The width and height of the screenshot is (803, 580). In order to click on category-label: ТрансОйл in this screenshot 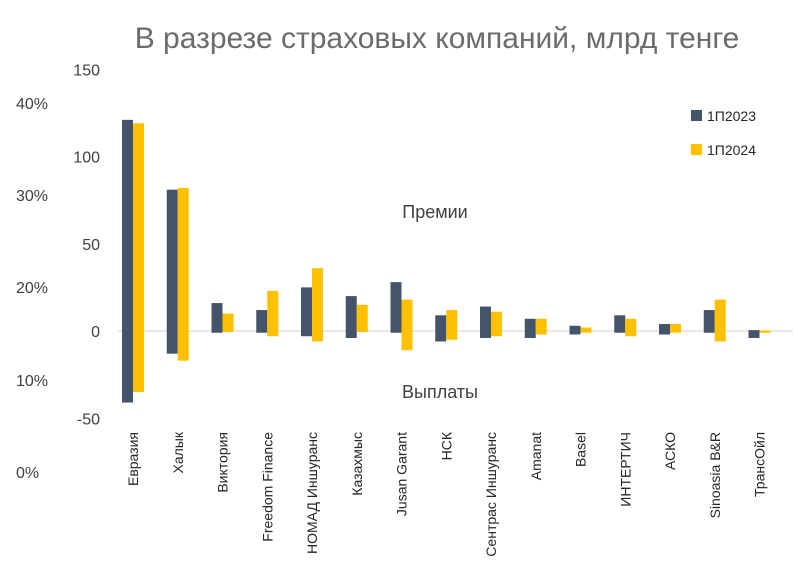, I will do `click(760, 464)`.